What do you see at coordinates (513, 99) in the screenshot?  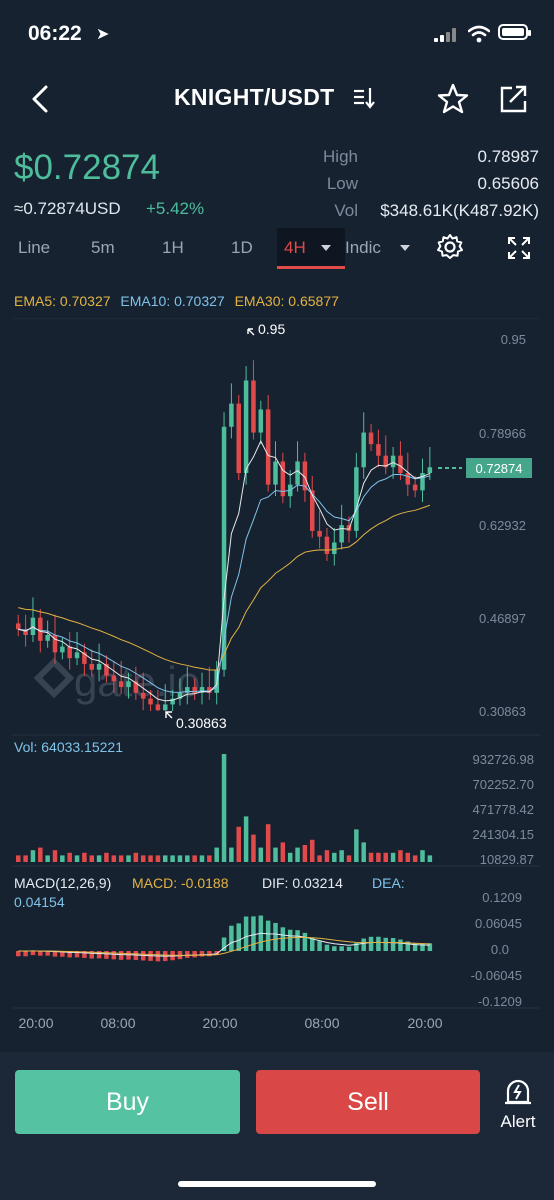 I see `share-icon` at bounding box center [513, 99].